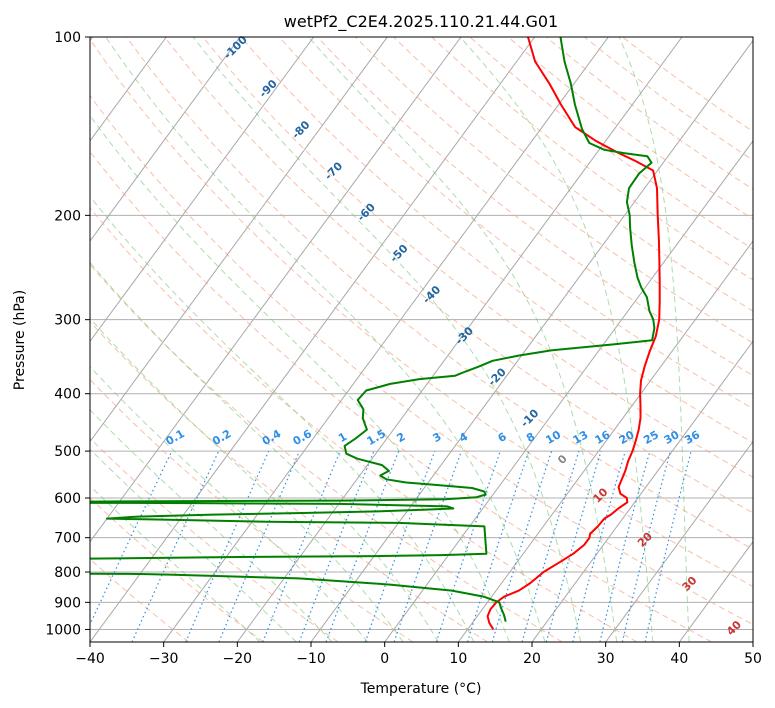 The image size is (775, 708). Describe the element at coordinates (421, 689) in the screenshot. I see `x-axis-title: Temperature (°C)` at that location.